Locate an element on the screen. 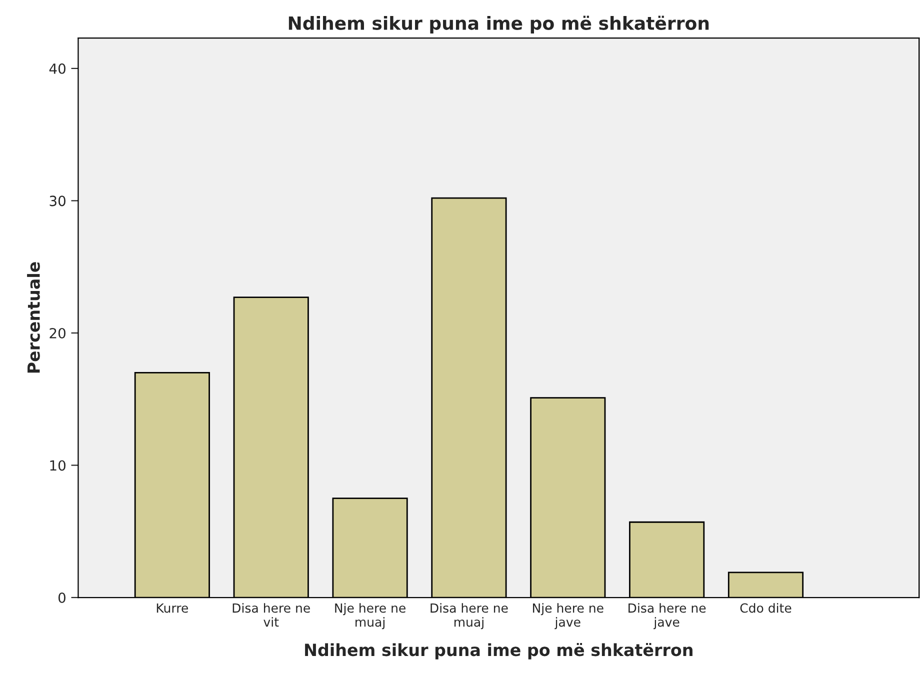 The image size is (920, 679). x-tick-label: Disa here ne jave is located at coordinates (667, 616).